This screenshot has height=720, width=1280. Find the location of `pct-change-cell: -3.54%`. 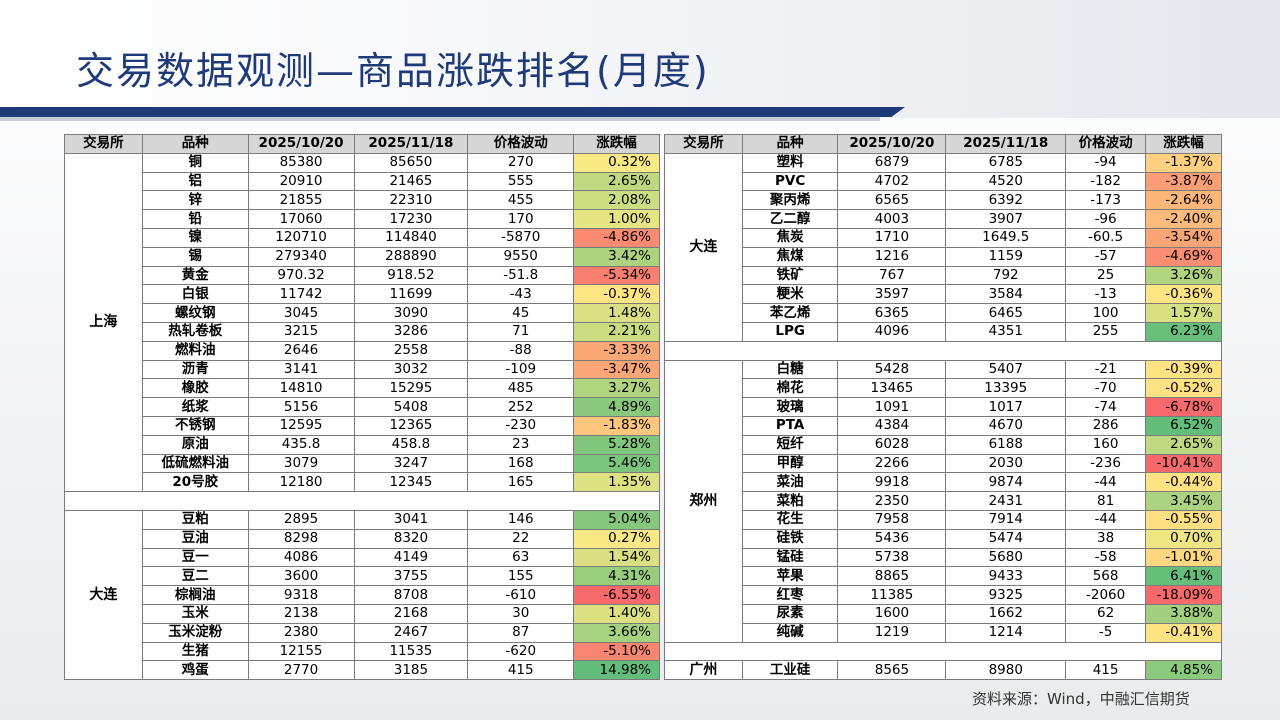

pct-change-cell: -3.54% is located at coordinates (1183, 237).